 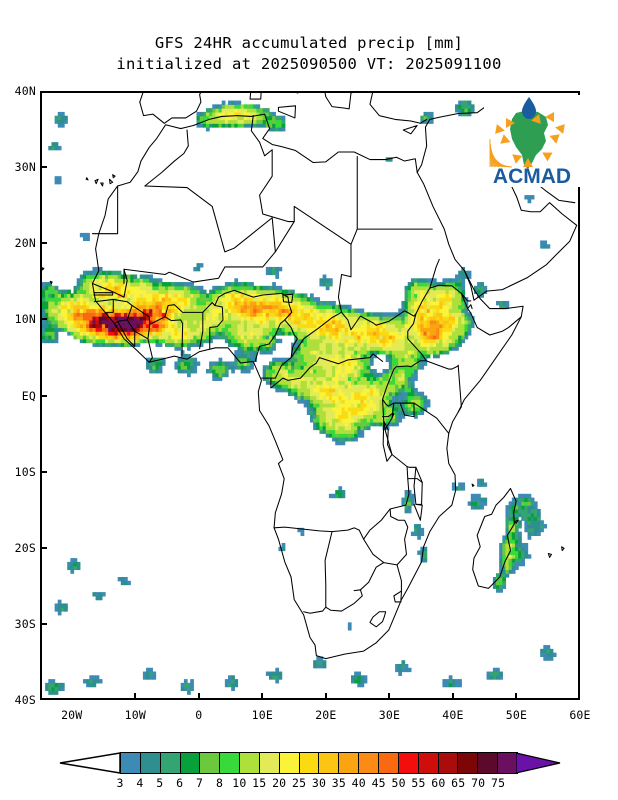 I want to click on y-axis-label: 20S, so click(x=25, y=547).